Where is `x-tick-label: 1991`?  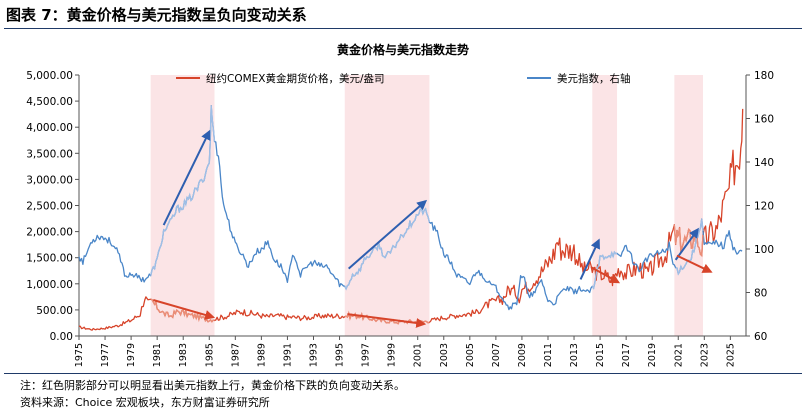
x-tick-label: 1991 is located at coordinates (287, 355).